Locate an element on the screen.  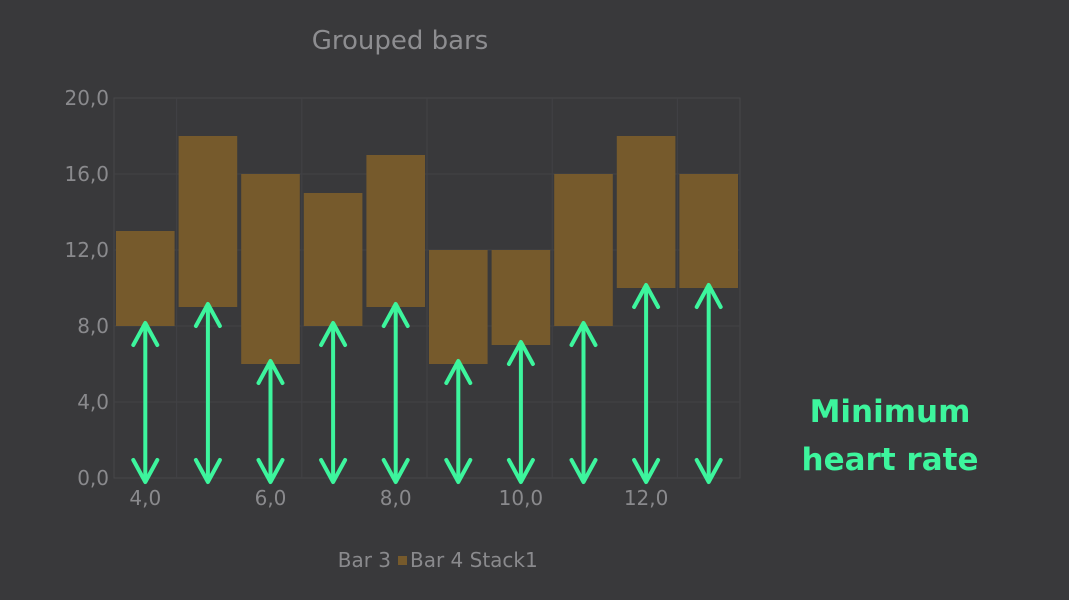
annotation-label: Minimum heart rate is located at coordinates (890, 436).